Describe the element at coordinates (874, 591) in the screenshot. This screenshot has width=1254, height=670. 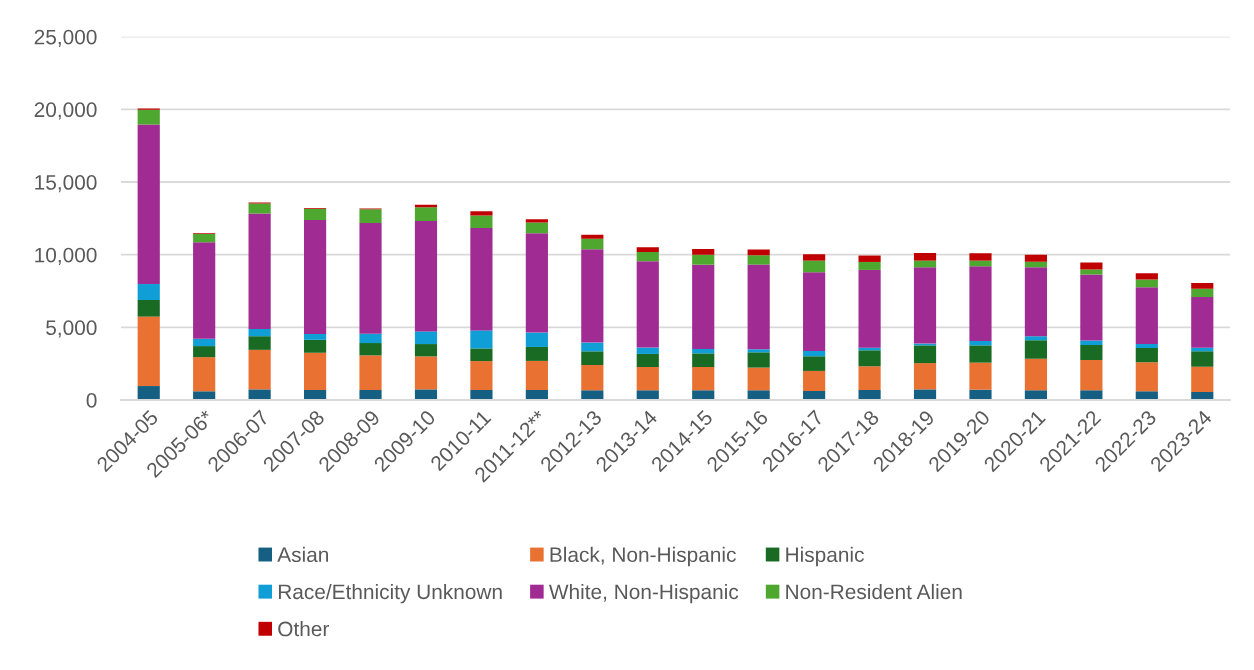
I see `legend-label: Non-Resident Alien` at that location.